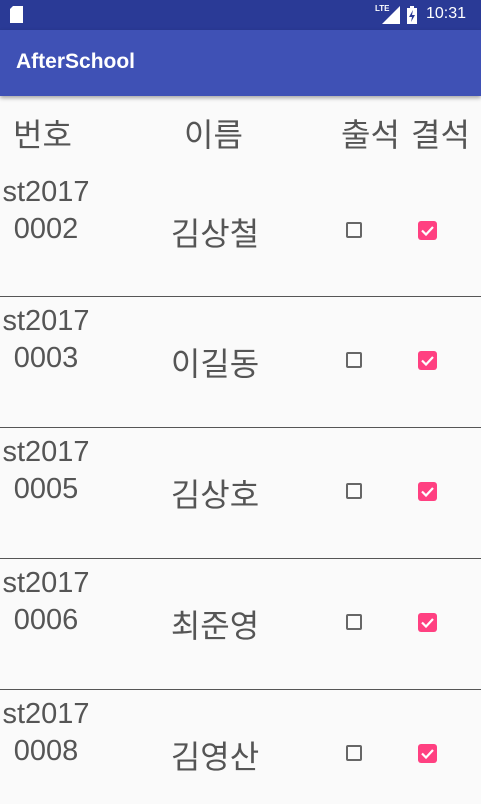 This screenshot has height=804, width=481. I want to click on student-name: 이길동, so click(215, 364).